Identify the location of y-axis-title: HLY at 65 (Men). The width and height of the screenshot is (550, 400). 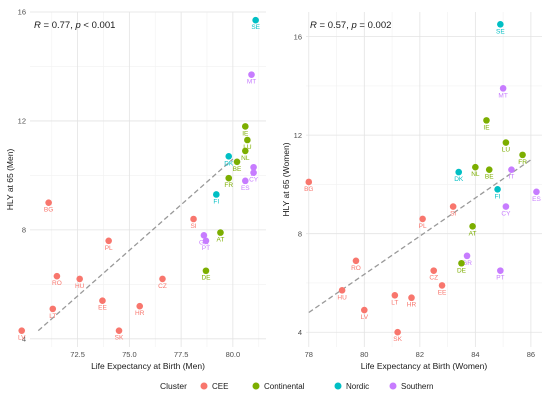
(10, 180).